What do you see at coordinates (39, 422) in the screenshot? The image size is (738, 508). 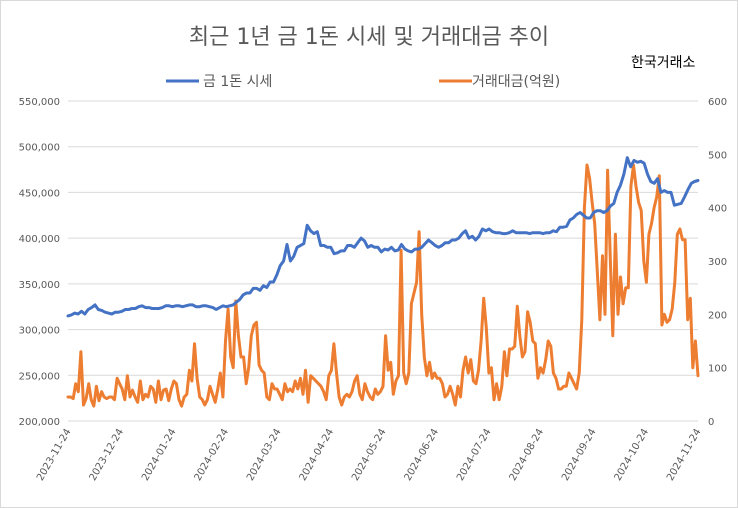 I see `left-tick-label: 200,000` at bounding box center [39, 422].